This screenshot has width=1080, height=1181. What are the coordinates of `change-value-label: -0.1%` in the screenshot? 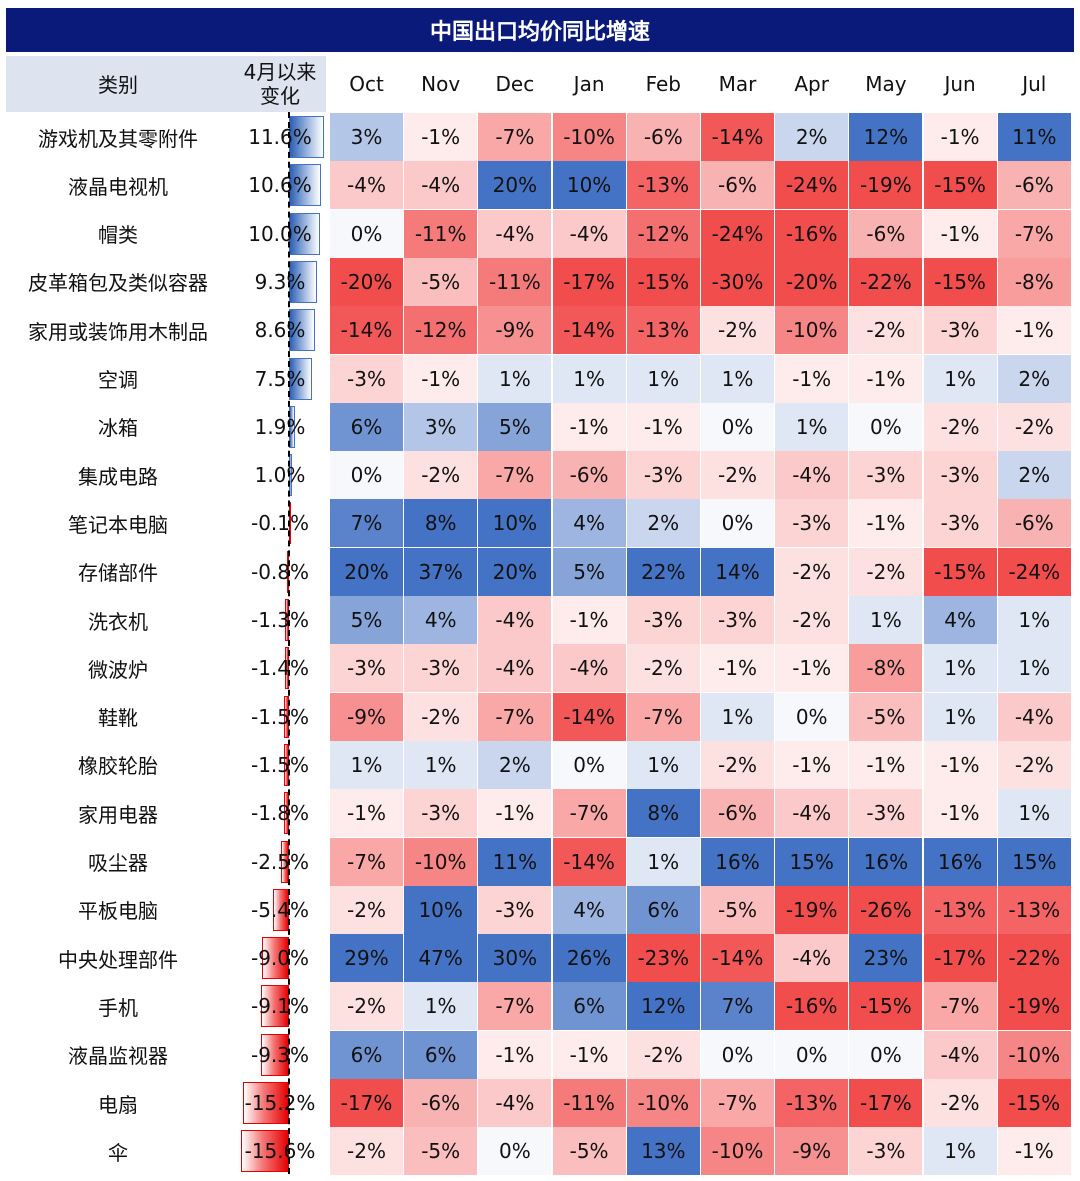 It's located at (280, 523).